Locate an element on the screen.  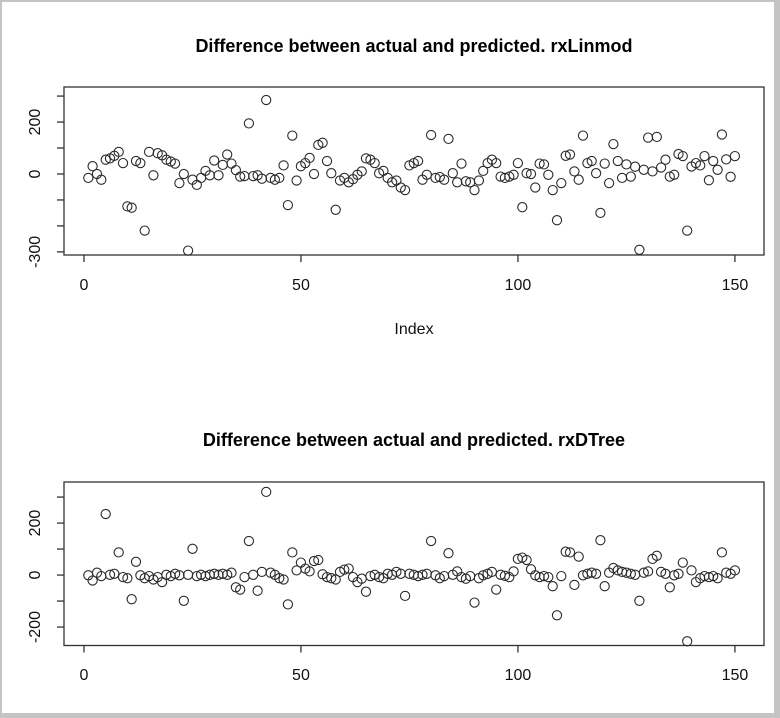
y-axis-tick-label: -300 is located at coordinates (35, 252).